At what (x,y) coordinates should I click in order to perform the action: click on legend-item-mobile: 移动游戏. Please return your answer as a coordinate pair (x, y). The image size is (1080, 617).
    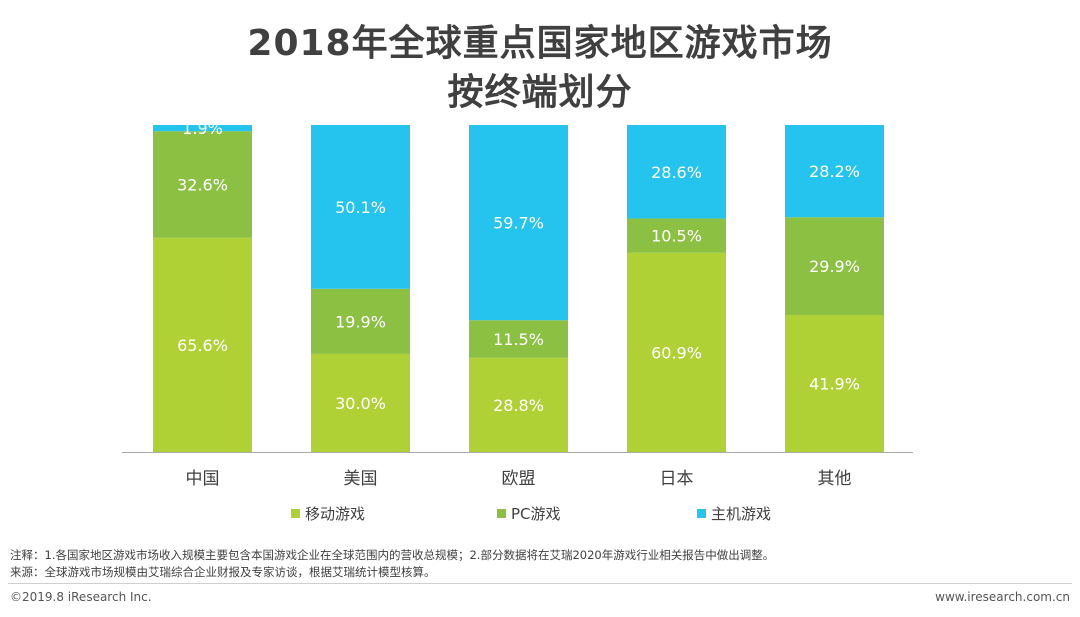
    Looking at the image, I should click on (328, 513).